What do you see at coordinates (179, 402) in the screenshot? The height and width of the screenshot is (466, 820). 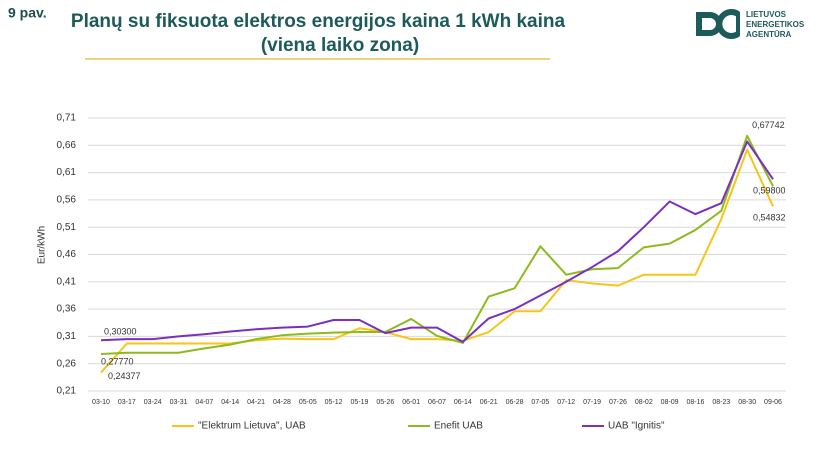 I see `x-tick-label: 03-31` at bounding box center [179, 402].